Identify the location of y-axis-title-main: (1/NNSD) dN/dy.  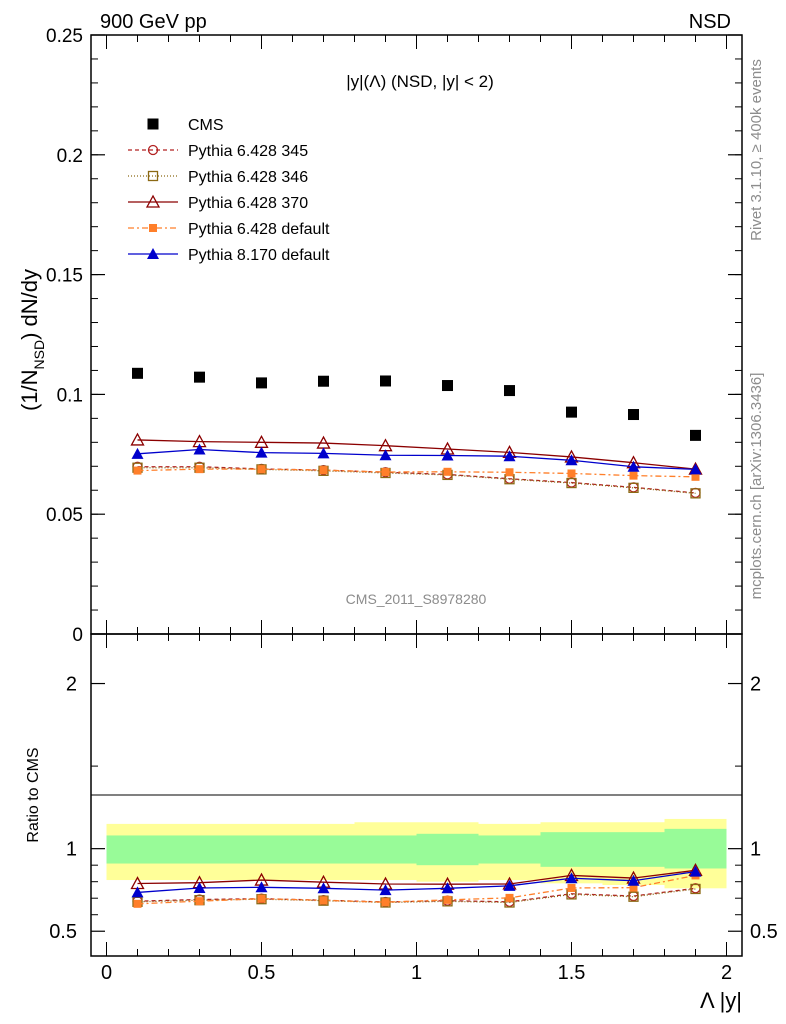
(32, 340).